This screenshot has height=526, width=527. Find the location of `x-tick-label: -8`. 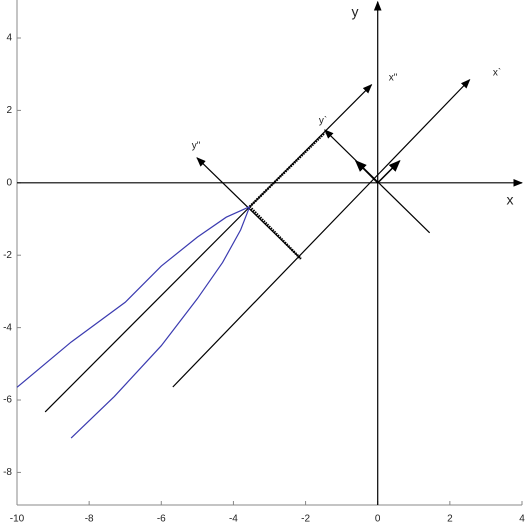

x-tick-label: -8 is located at coordinates (89, 519).